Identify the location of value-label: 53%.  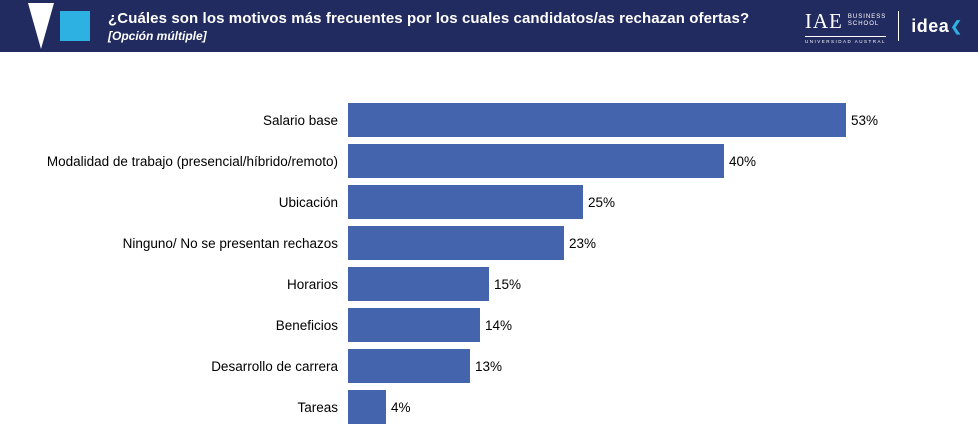
(865, 120).